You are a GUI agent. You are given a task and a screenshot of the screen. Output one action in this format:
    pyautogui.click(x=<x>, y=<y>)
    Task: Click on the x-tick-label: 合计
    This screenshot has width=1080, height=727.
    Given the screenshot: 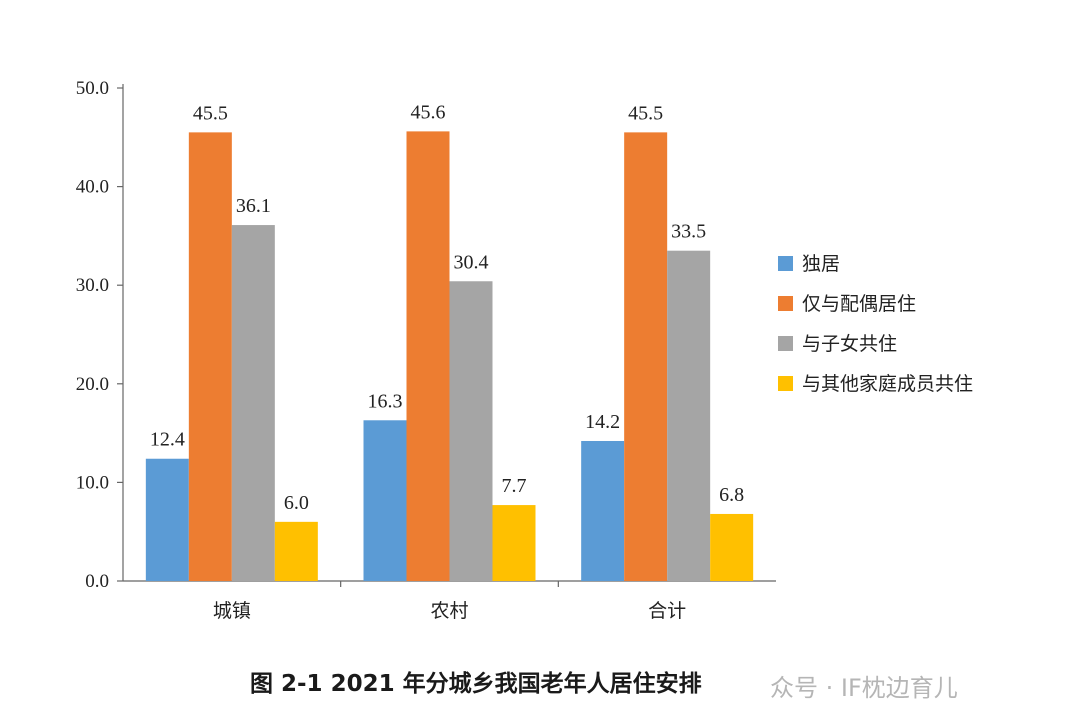 What is the action you would take?
    pyautogui.click(x=667, y=611)
    